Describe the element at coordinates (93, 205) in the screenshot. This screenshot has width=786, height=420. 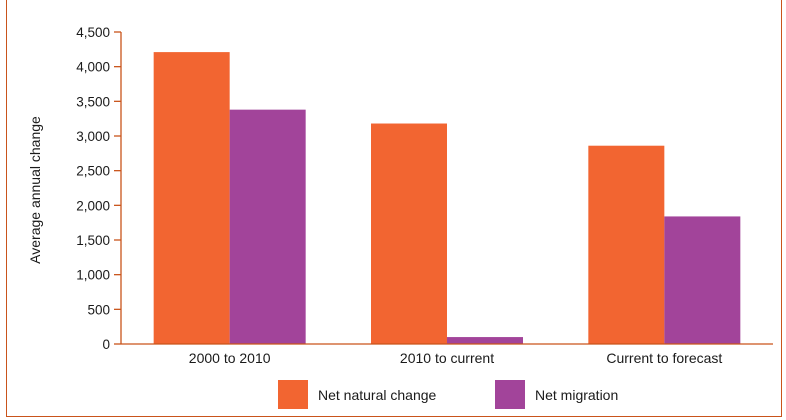
I see `y-tick-label: 2,000` at that location.